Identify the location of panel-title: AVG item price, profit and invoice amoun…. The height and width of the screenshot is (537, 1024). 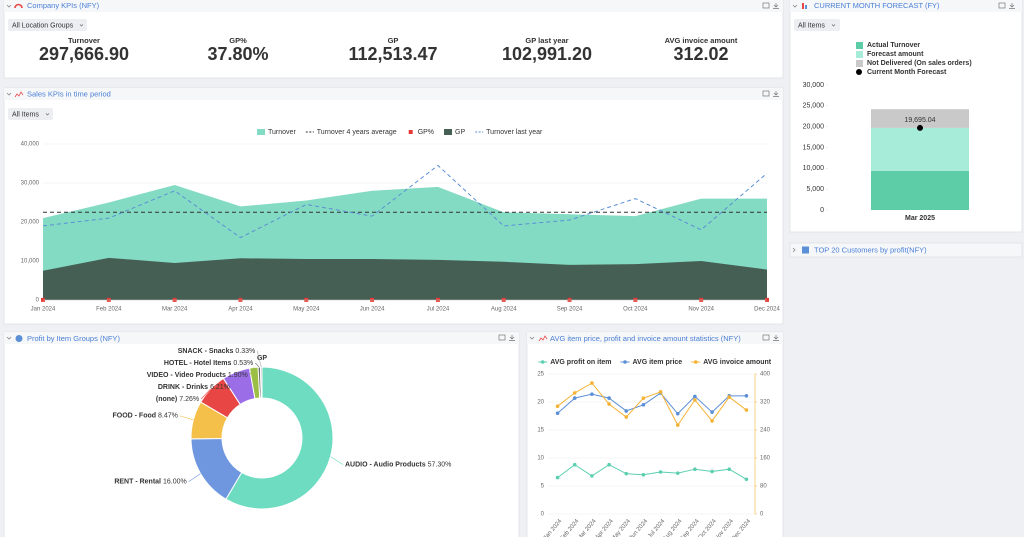
(645, 338).